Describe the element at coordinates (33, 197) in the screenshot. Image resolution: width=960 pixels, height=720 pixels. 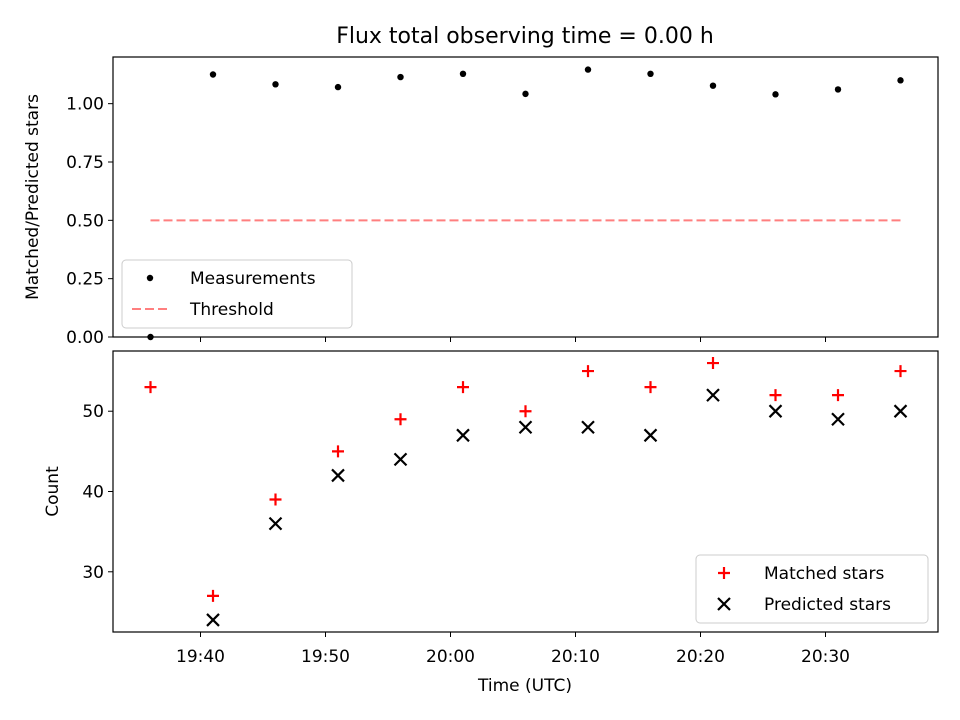
I see `top-y-axis-label: Matched/Predicted stars` at that location.